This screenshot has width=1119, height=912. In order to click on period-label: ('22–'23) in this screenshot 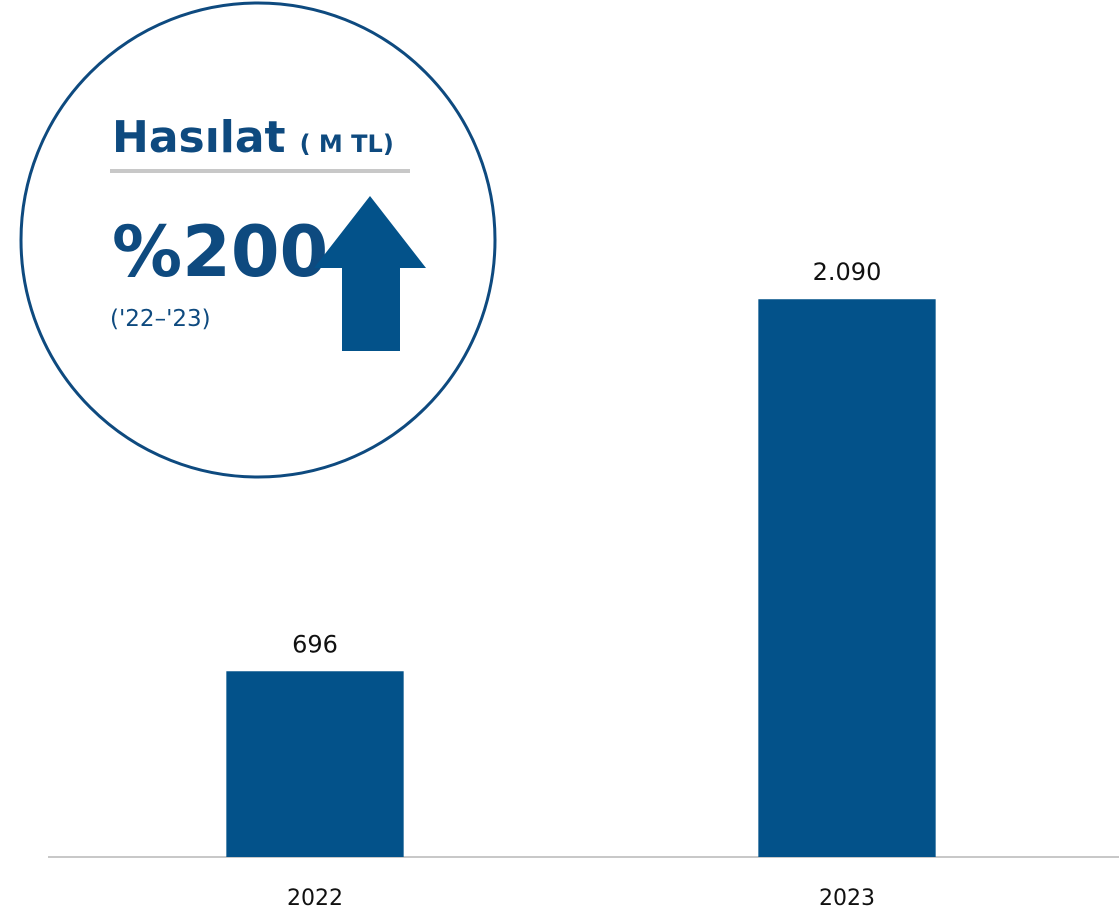, I will do `click(160, 319)`.